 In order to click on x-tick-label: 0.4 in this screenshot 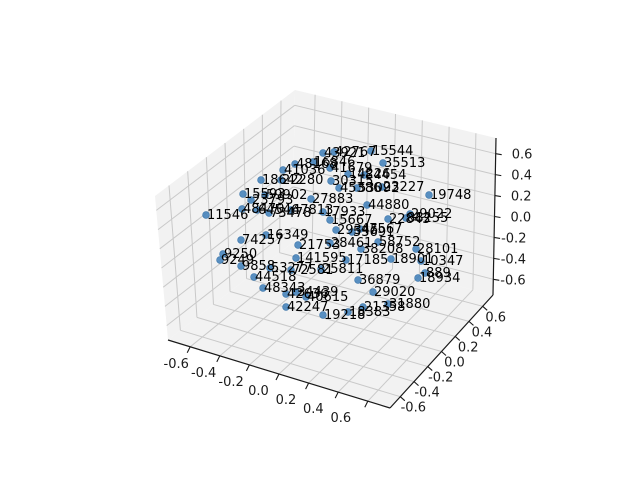, I will do `click(313, 409)`.